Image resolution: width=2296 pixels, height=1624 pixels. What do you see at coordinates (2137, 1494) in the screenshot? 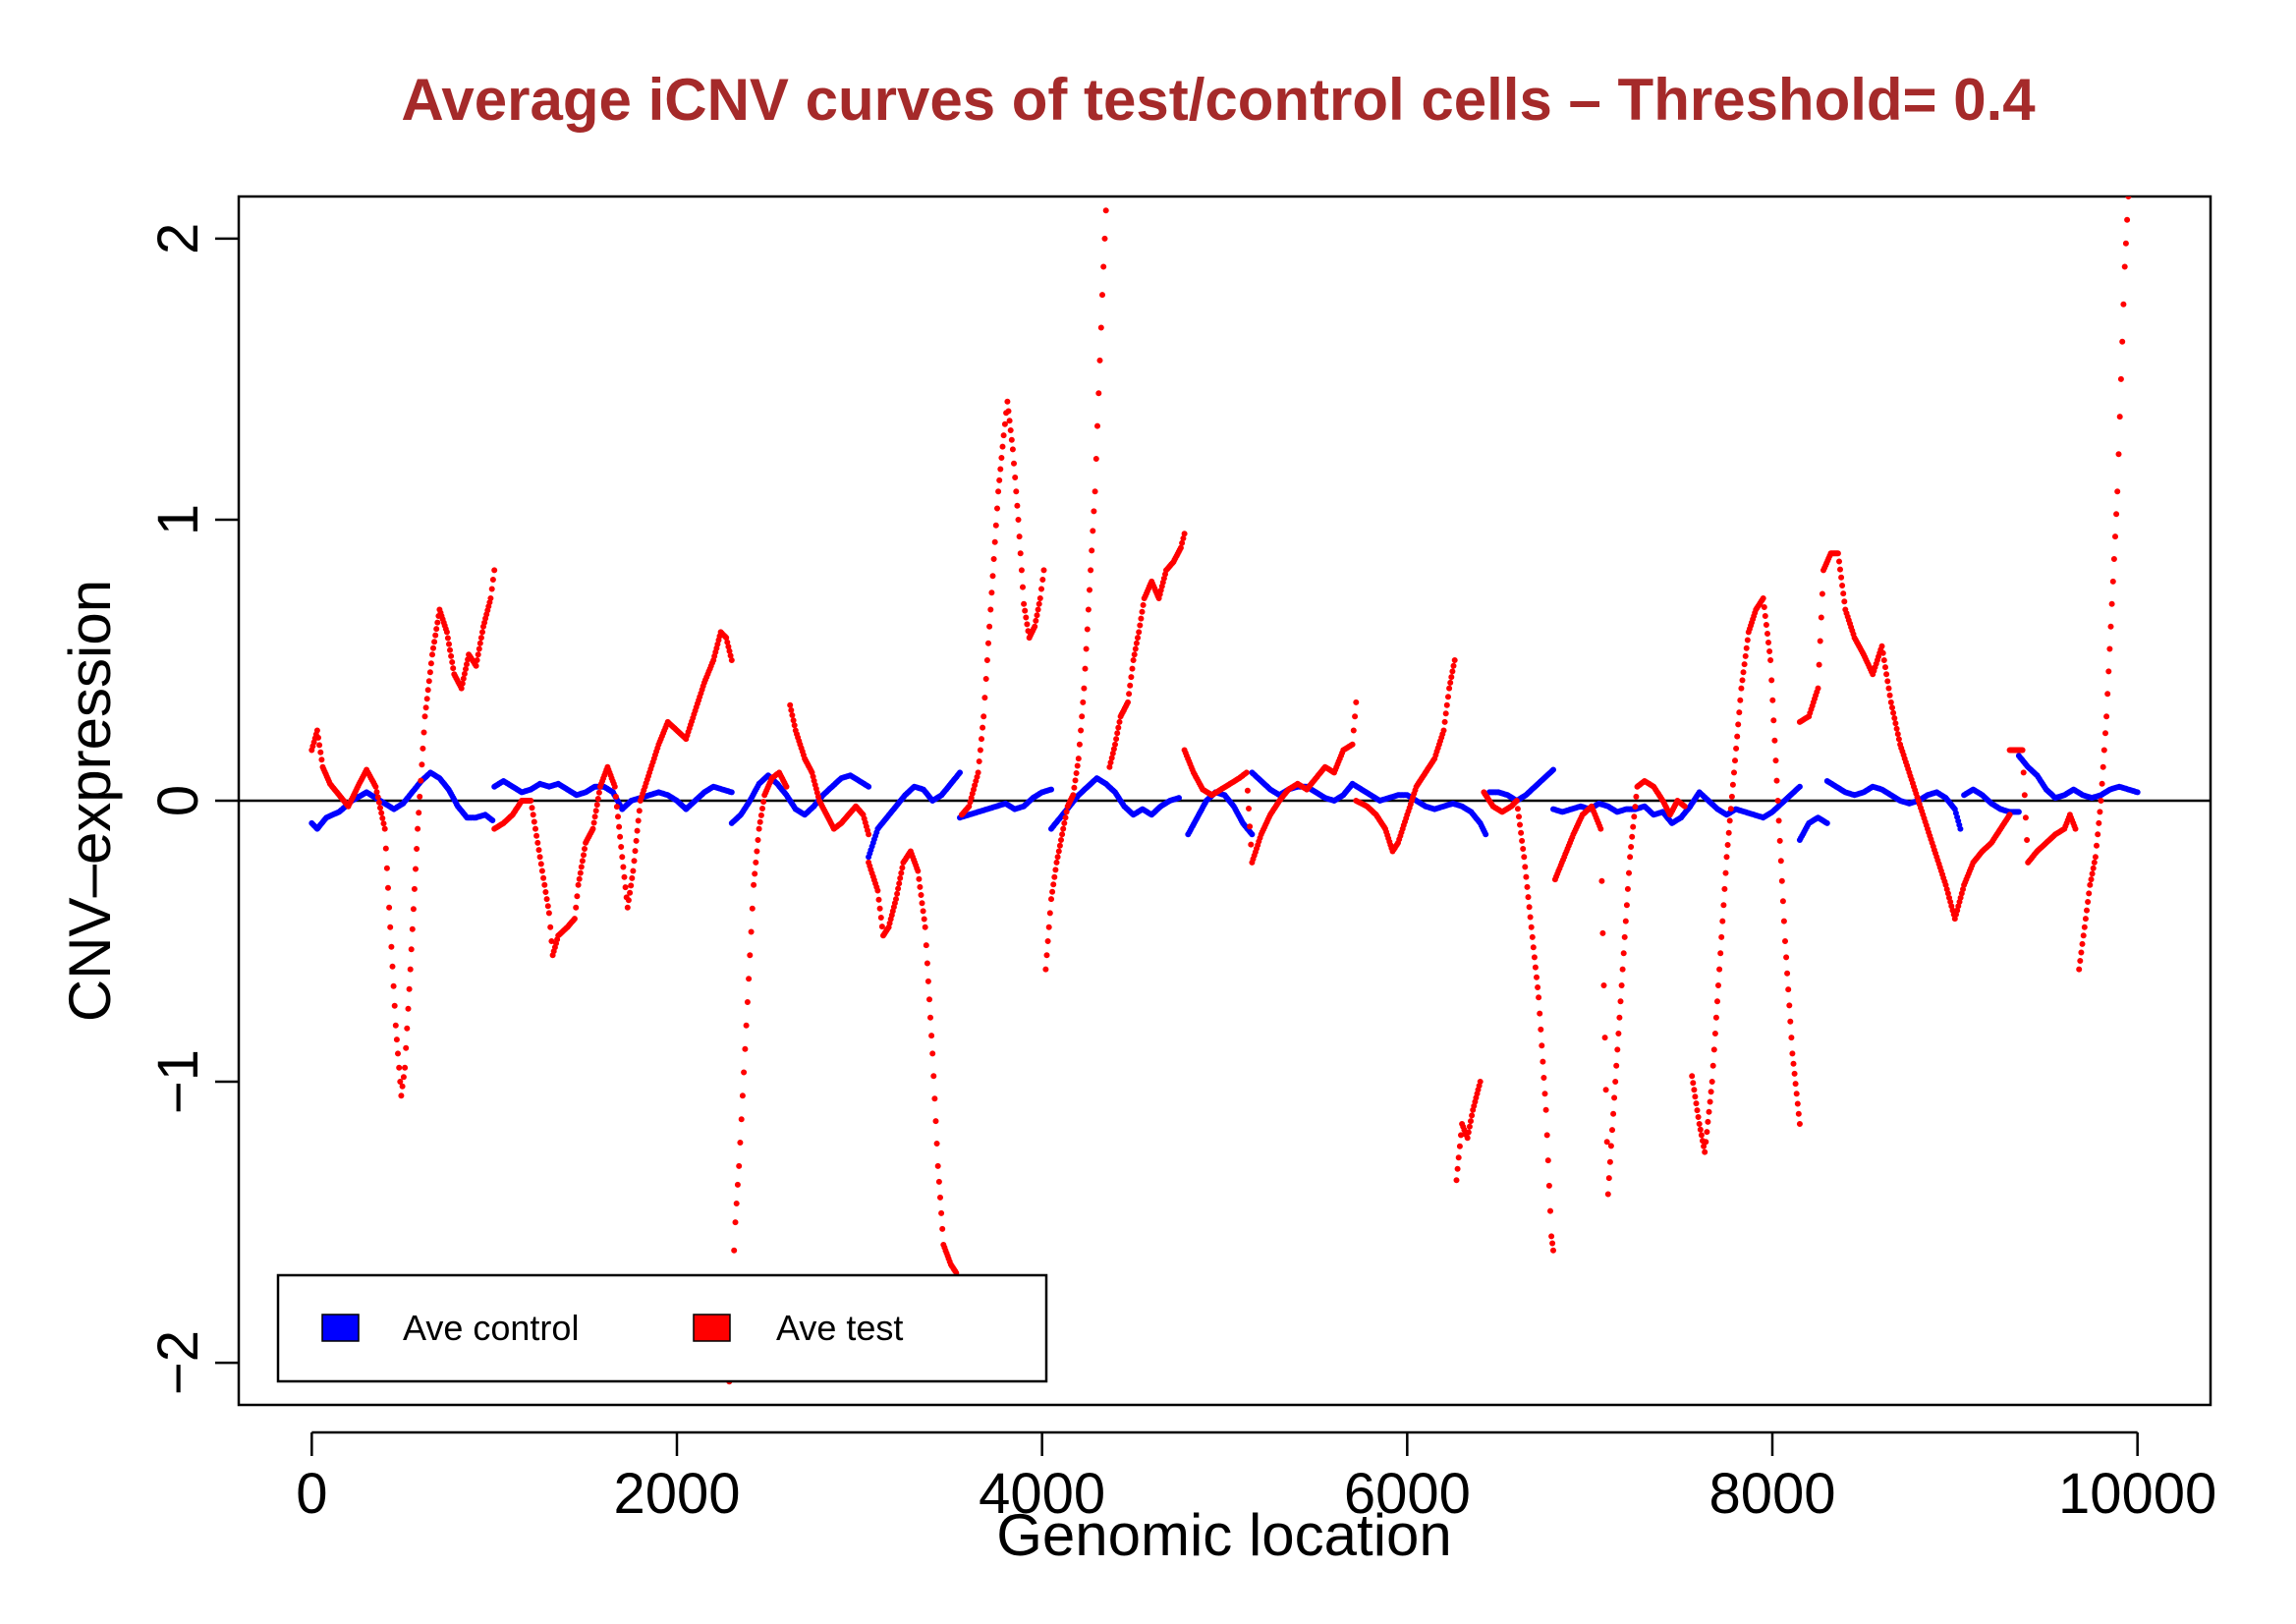
I see `x-tick-label: 10000` at bounding box center [2137, 1494].